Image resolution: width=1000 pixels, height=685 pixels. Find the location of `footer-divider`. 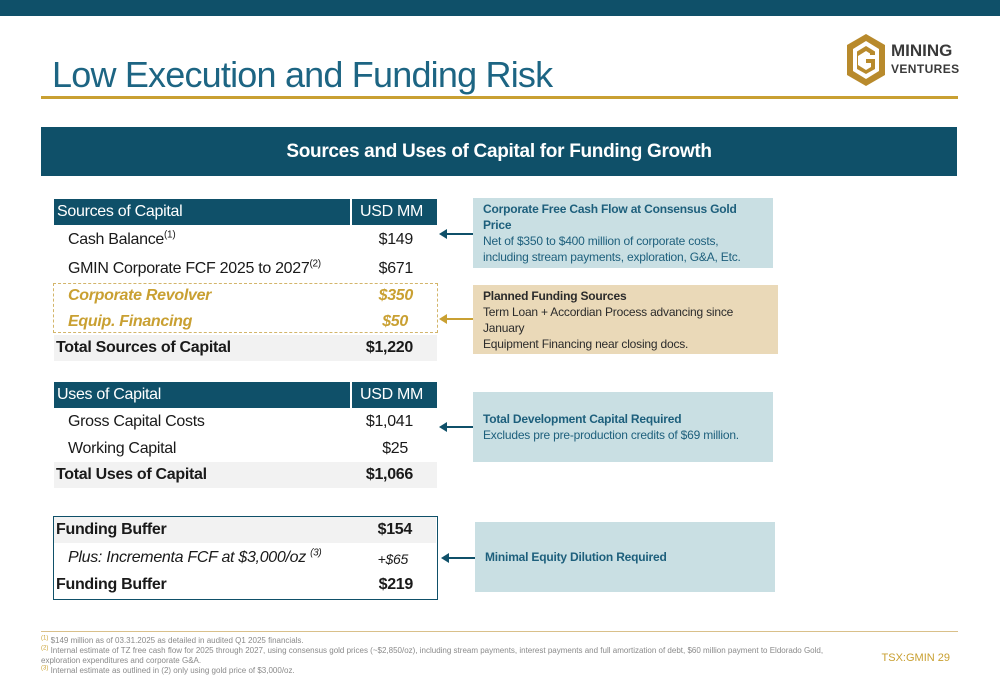

footer-divider is located at coordinates (499, 631).